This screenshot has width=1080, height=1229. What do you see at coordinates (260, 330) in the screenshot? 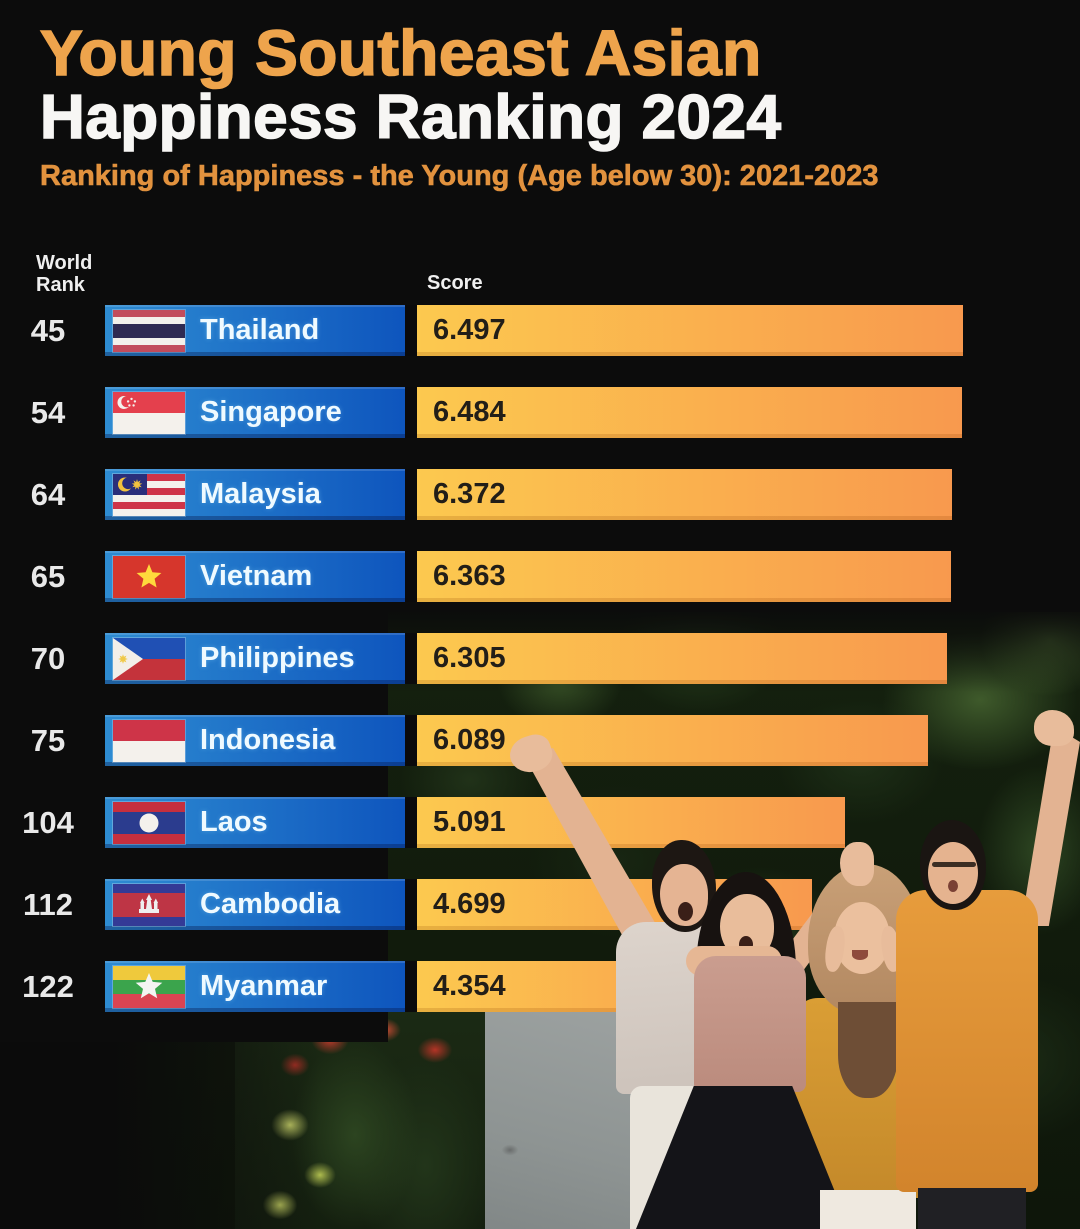
I see `country-name: Thailand` at bounding box center [260, 330].